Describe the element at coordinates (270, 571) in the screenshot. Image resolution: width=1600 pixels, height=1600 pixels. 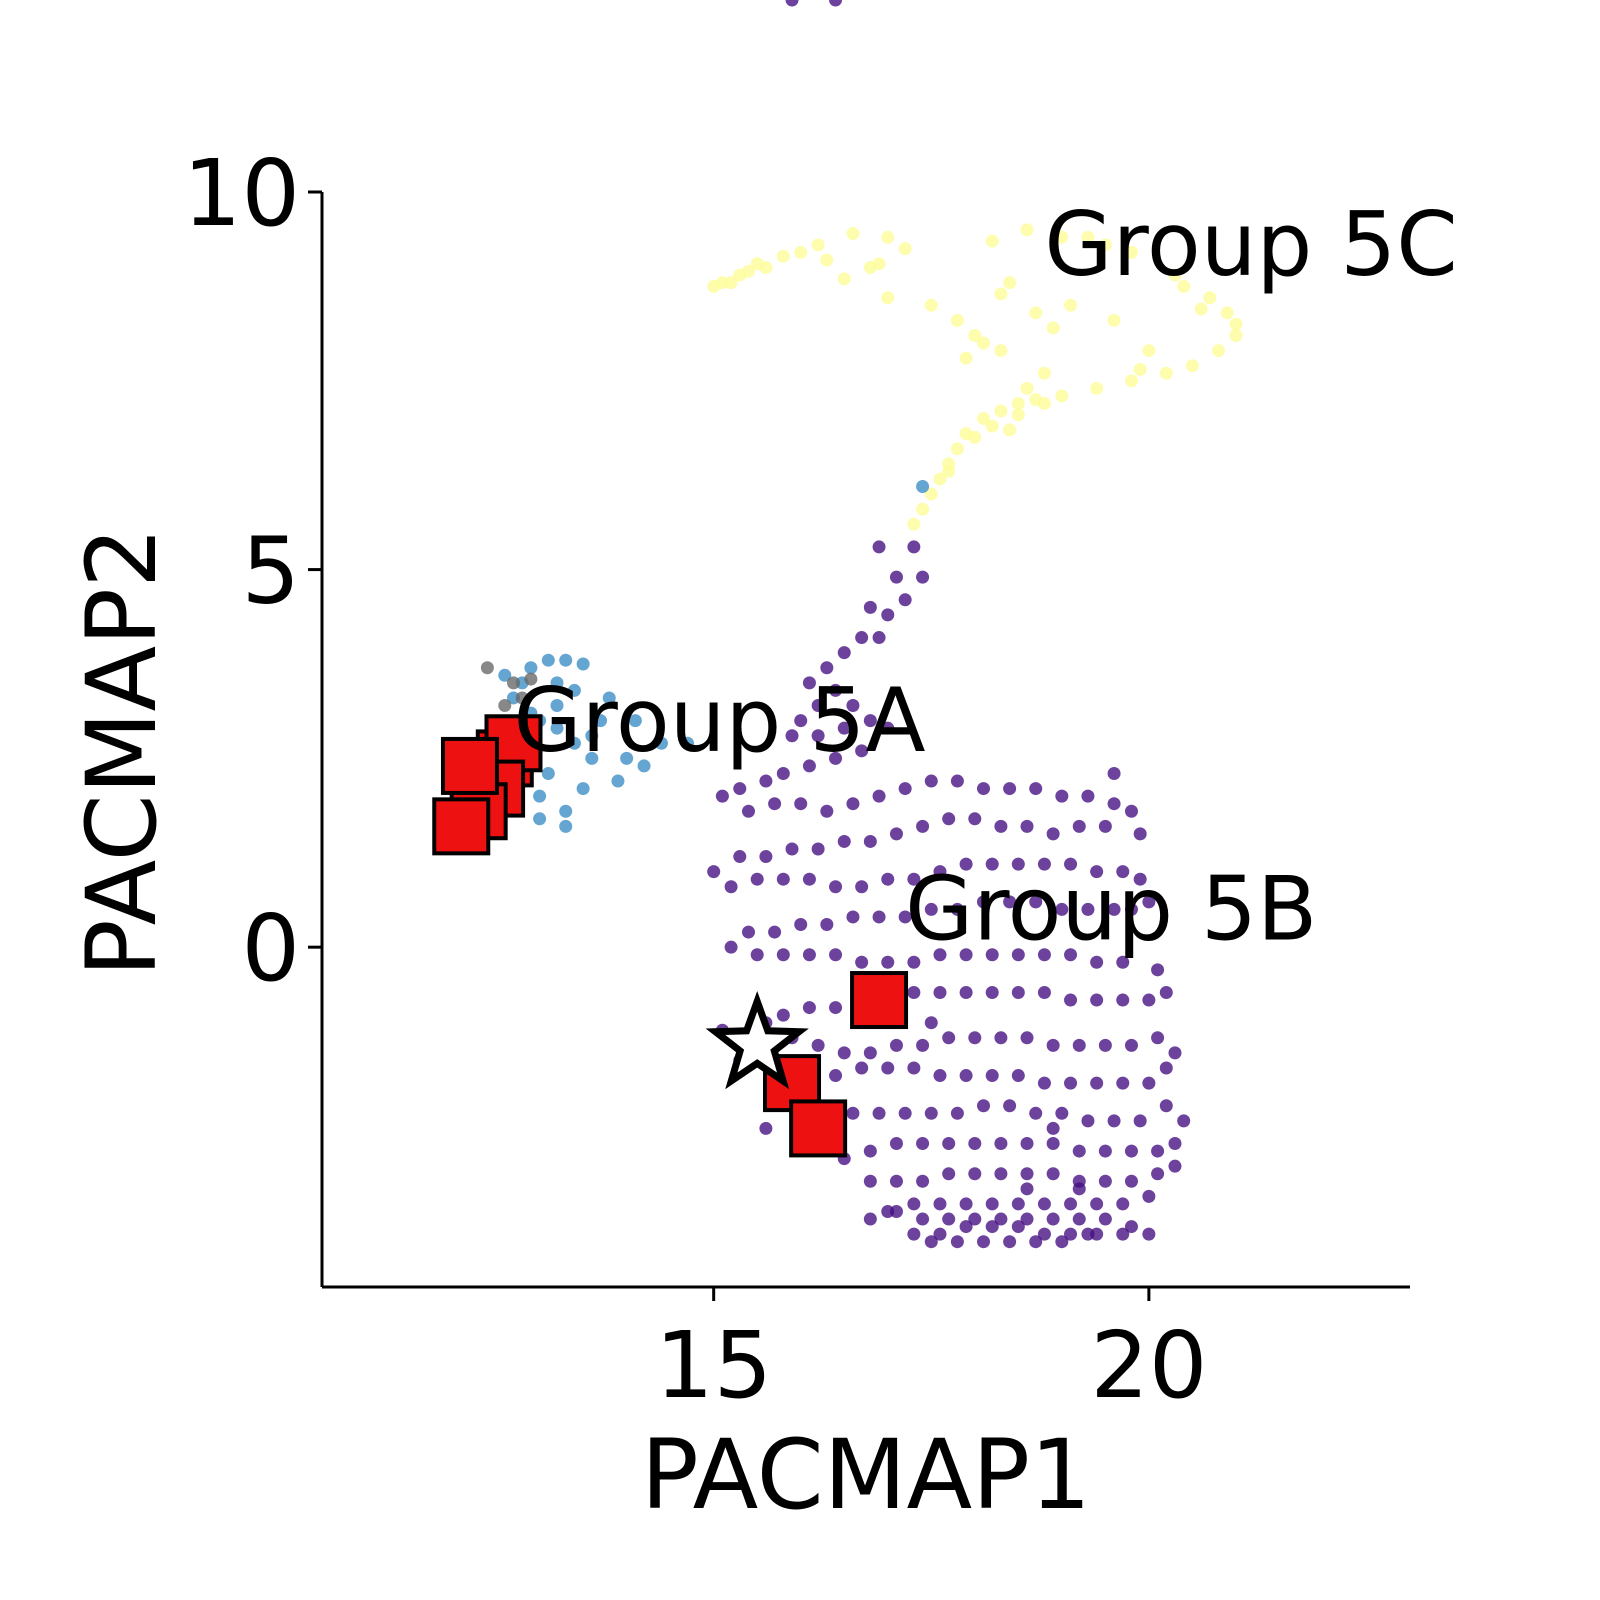
I see `y-tick-label: 5` at that location.